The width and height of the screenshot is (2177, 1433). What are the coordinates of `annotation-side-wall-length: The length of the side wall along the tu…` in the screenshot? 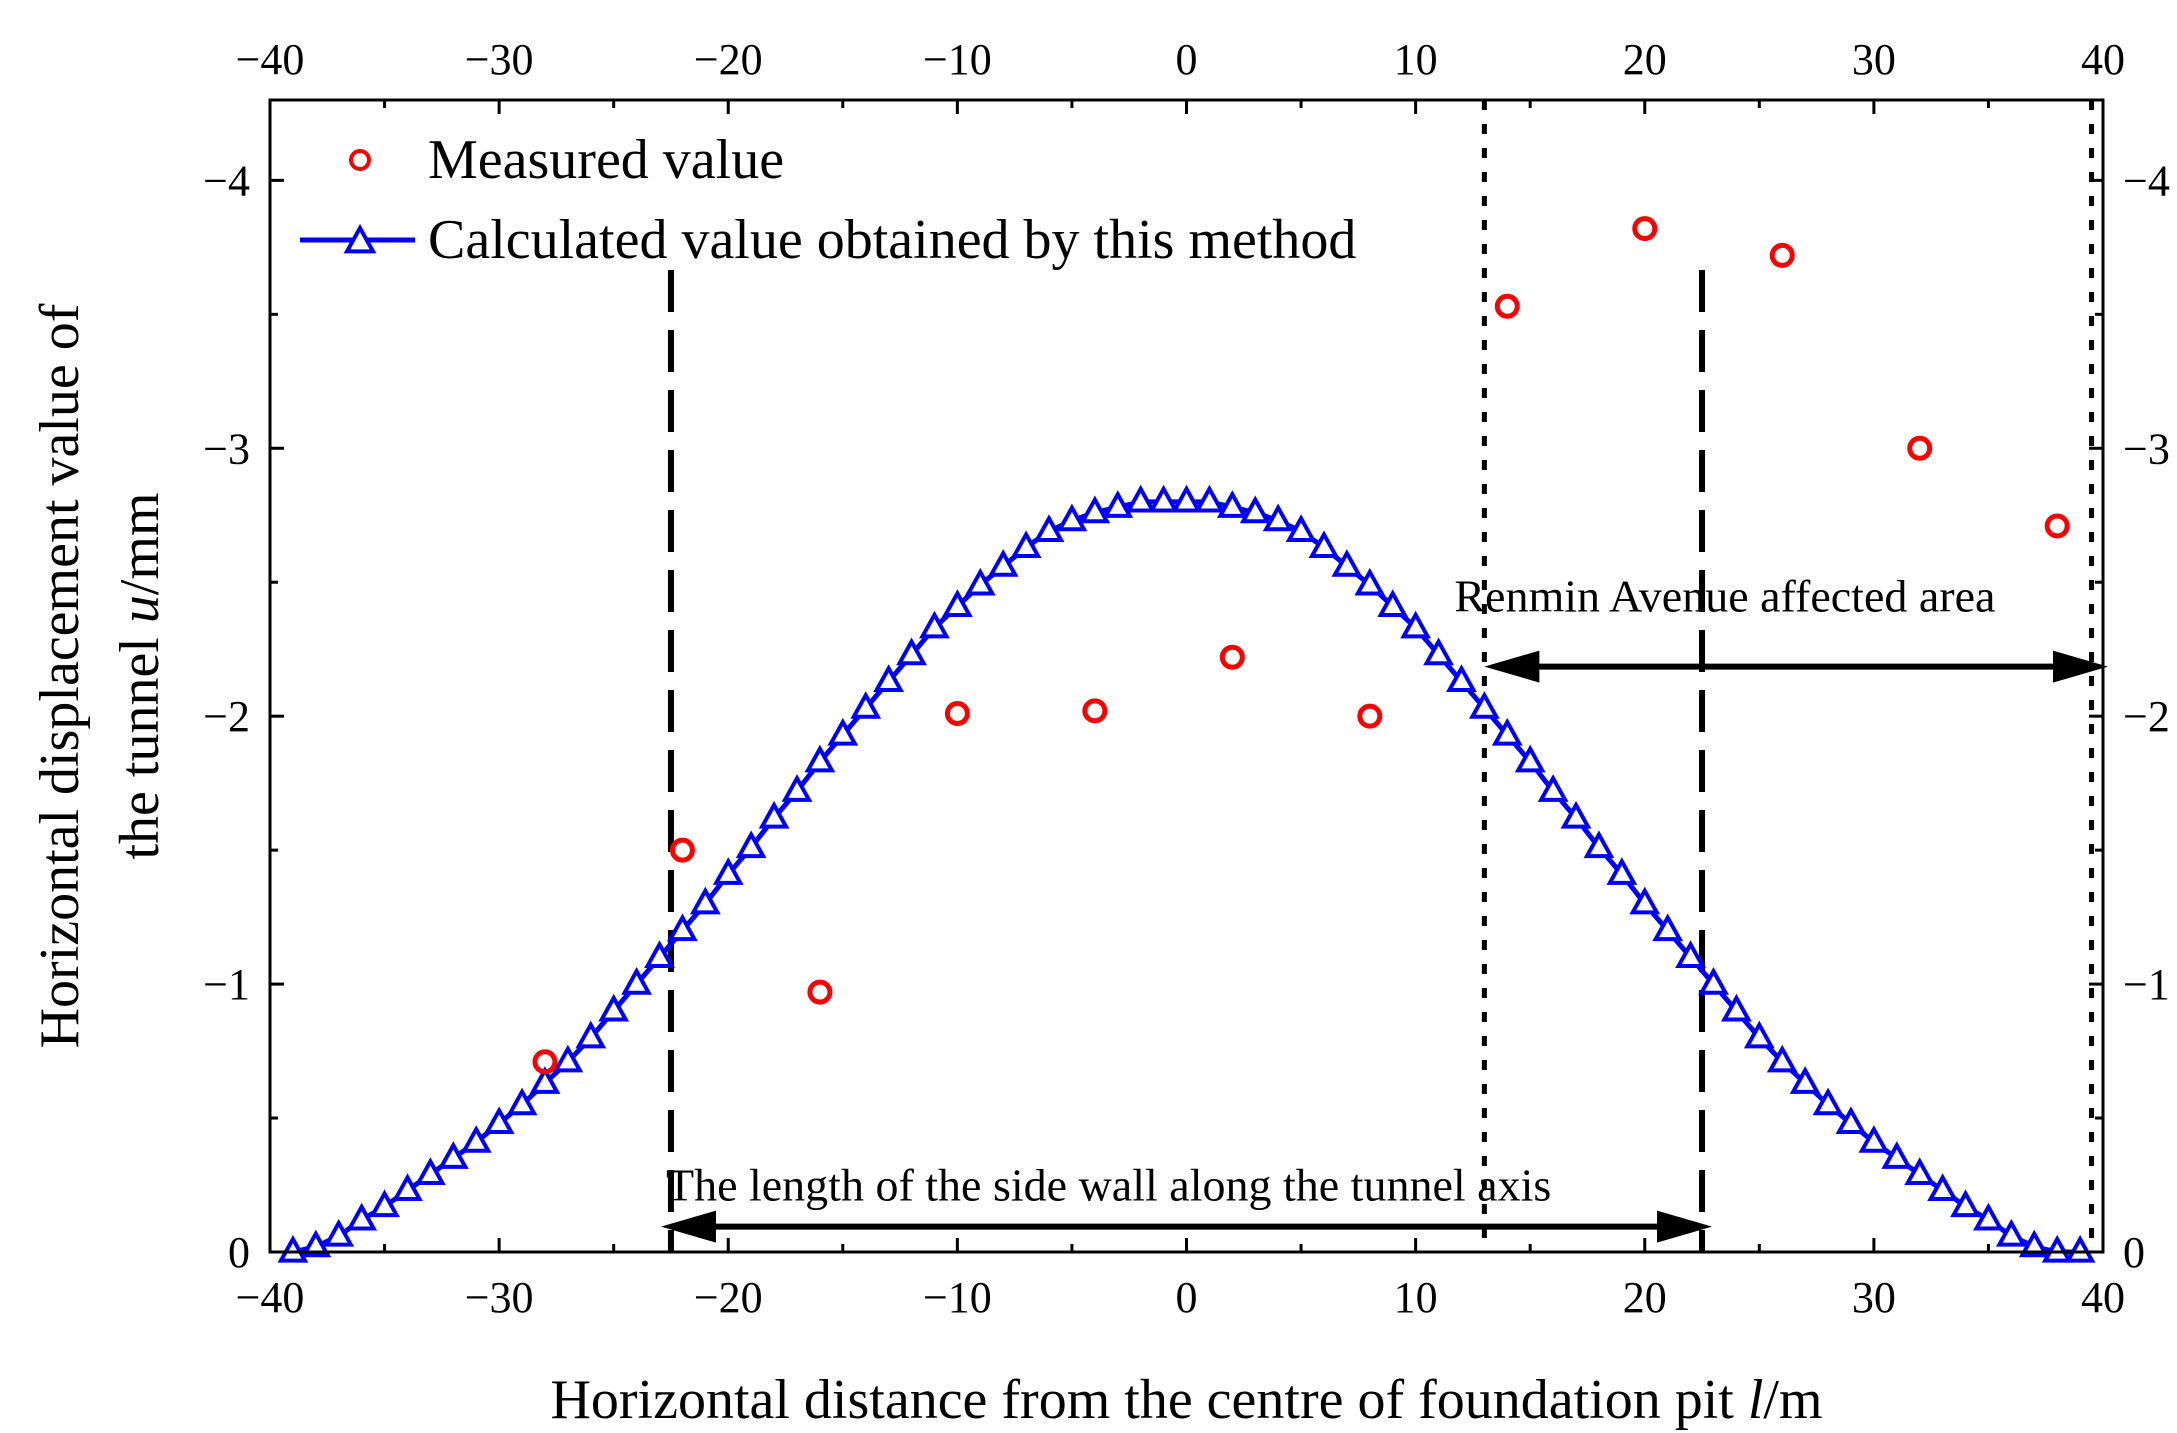 It's located at (1108, 1185).